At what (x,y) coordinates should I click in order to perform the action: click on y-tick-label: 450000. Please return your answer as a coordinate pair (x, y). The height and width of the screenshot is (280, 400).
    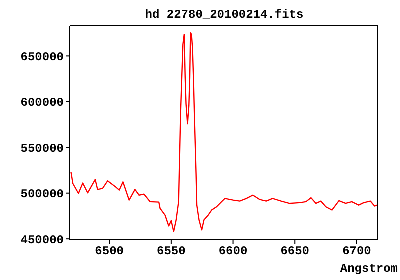
    Looking at the image, I should click on (42, 240).